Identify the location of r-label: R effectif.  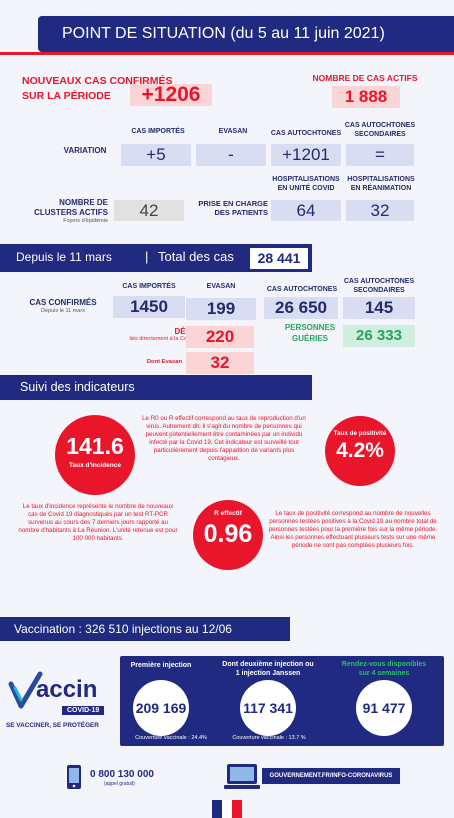
(228, 513).